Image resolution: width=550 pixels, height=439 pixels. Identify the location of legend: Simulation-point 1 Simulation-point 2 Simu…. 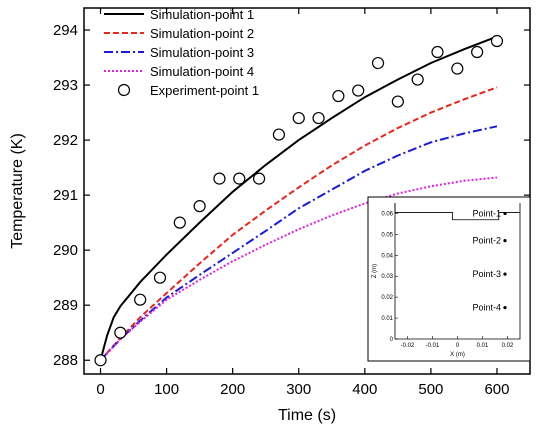
(181, 52).